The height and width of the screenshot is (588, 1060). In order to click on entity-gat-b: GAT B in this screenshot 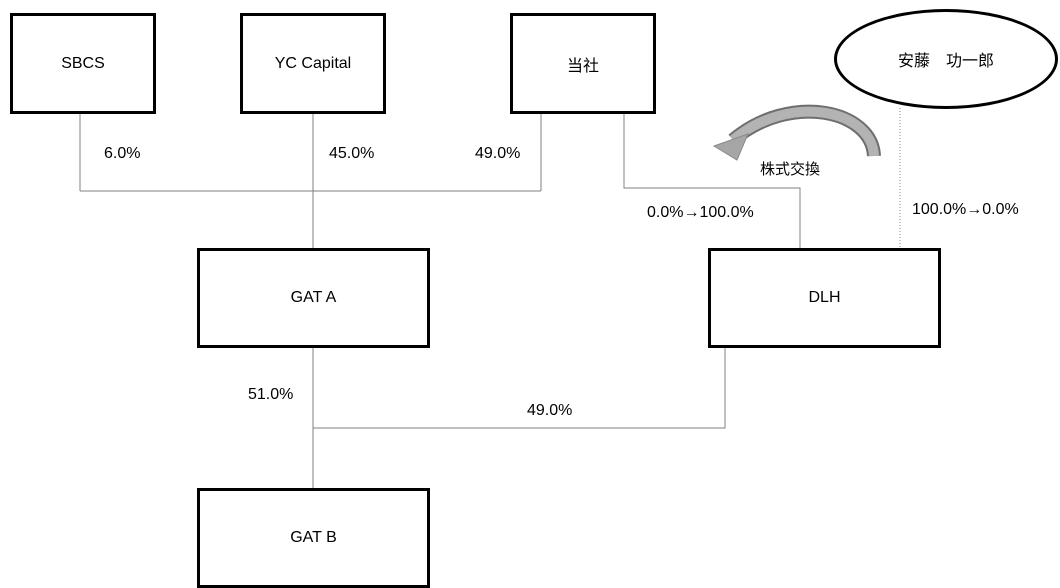, I will do `click(313, 538)`.